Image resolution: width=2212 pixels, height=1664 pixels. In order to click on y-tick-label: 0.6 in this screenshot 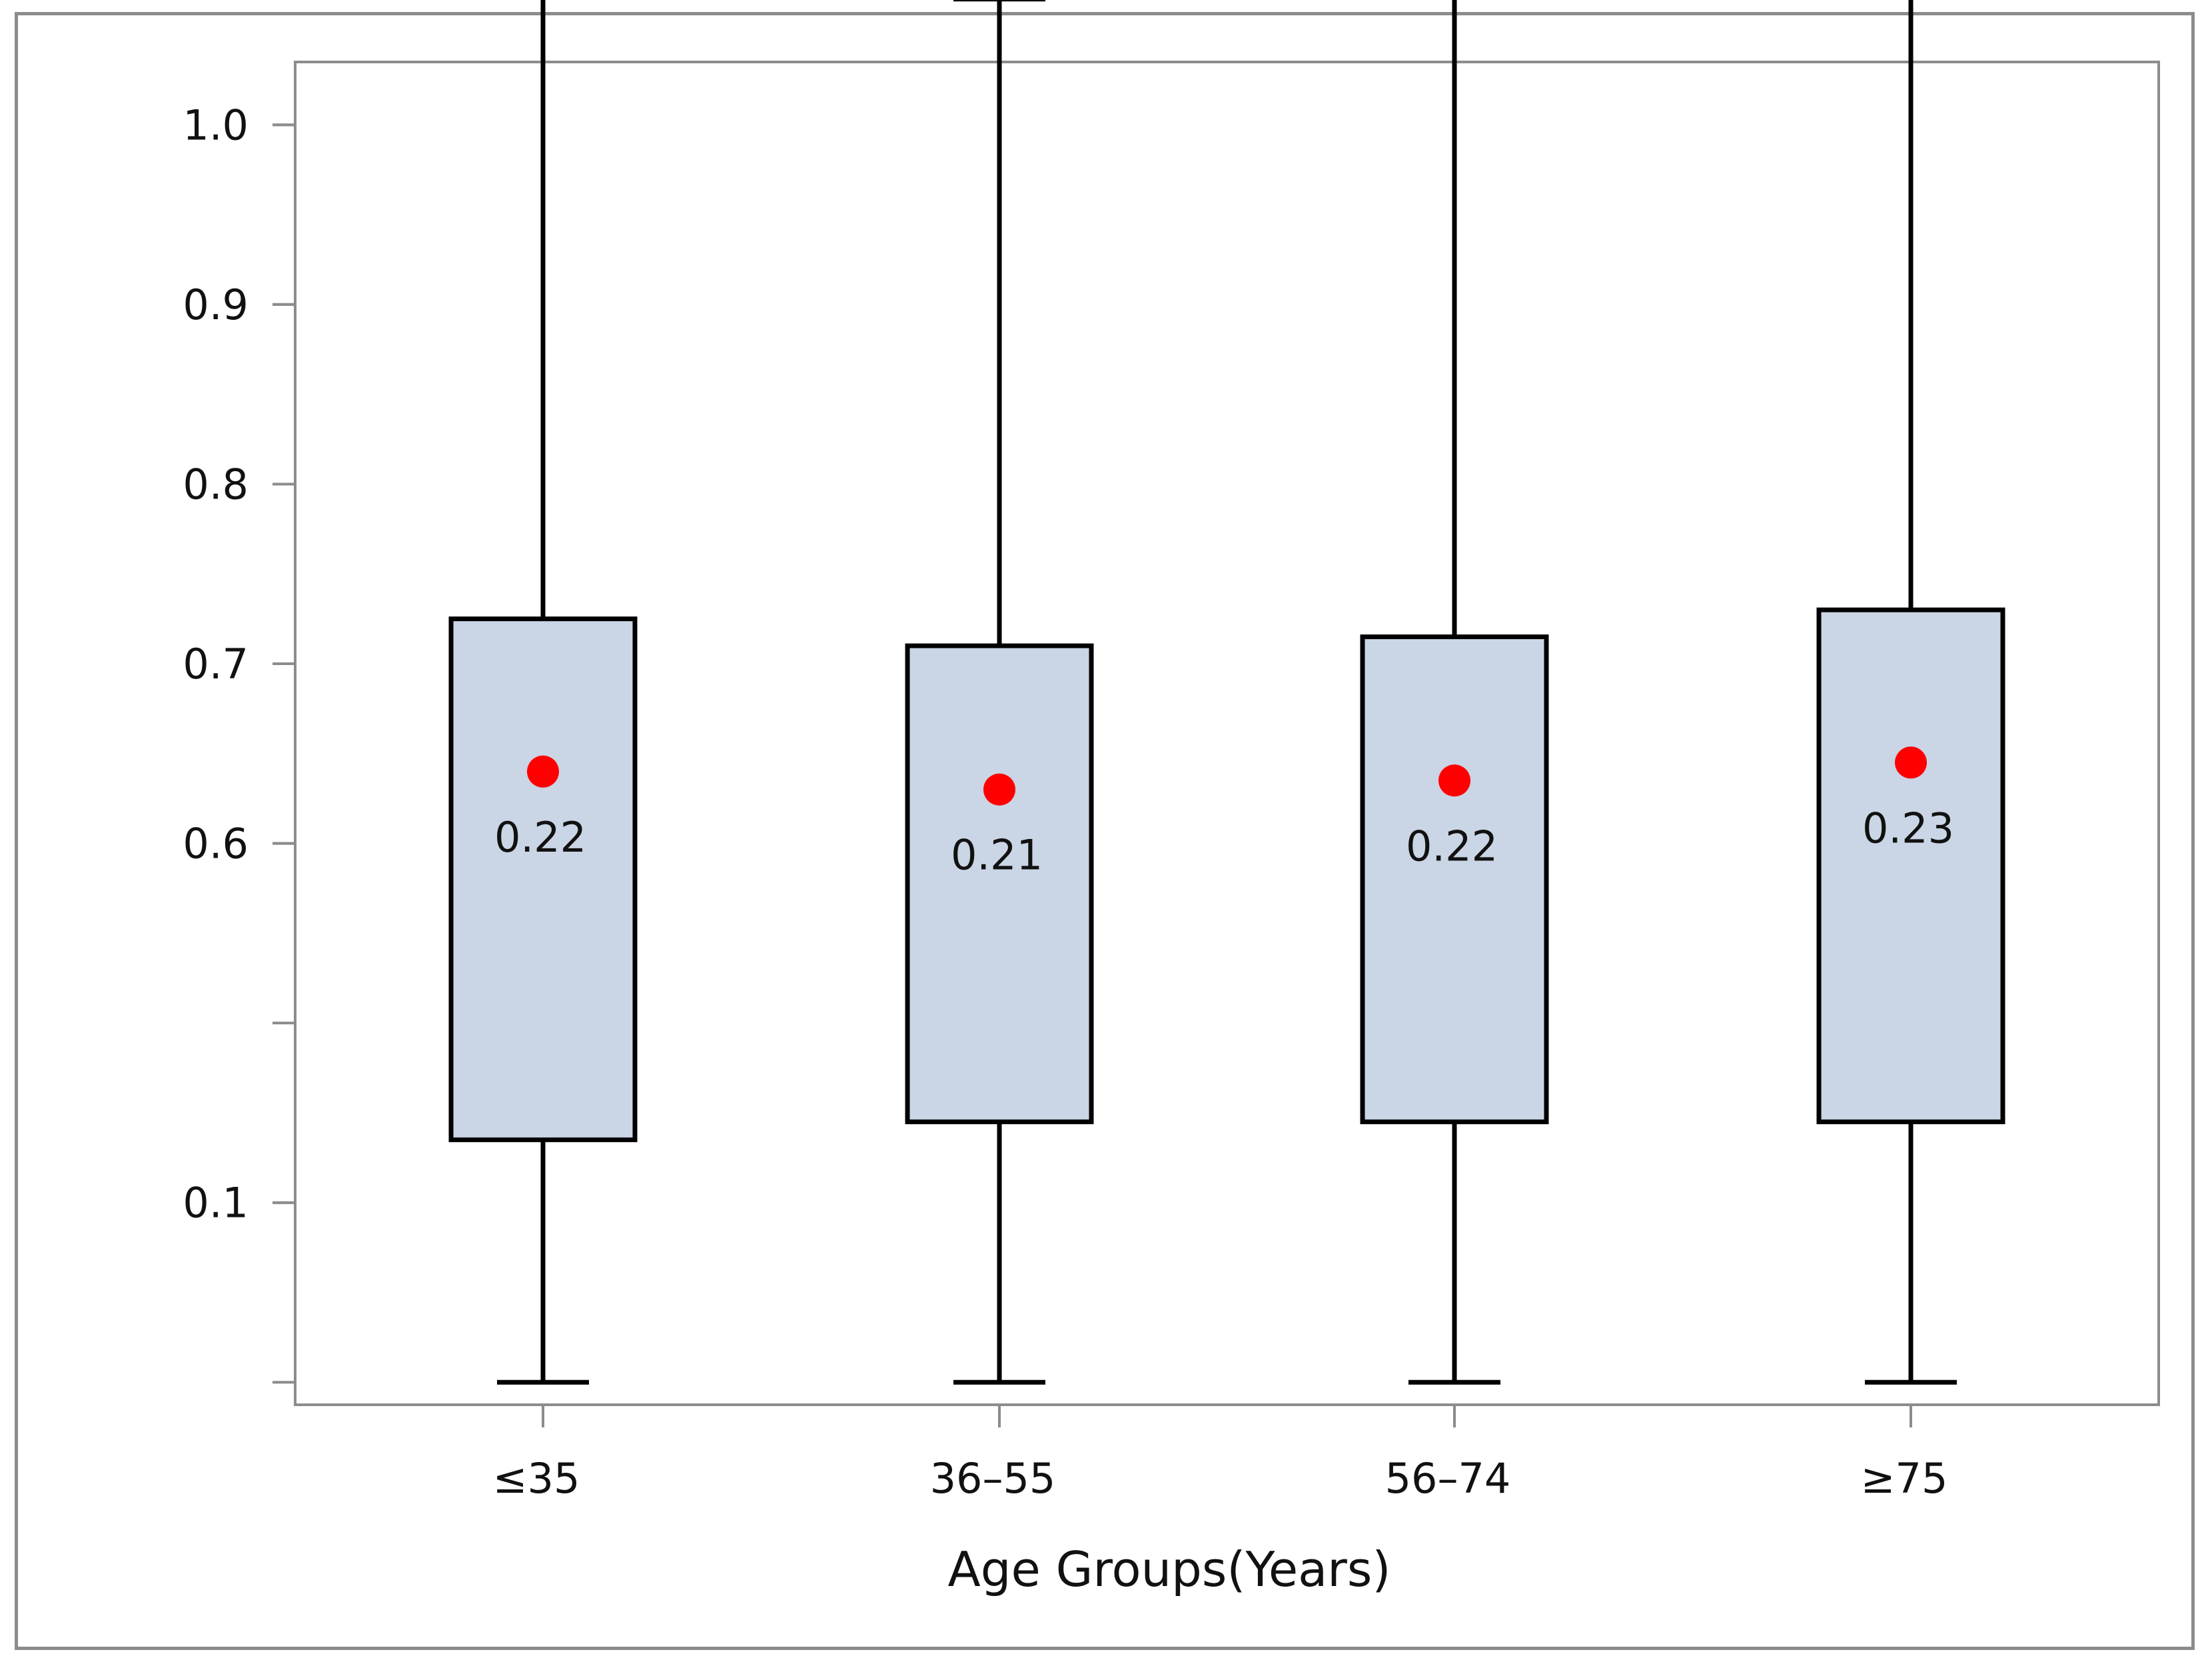, I will do `click(216, 844)`.